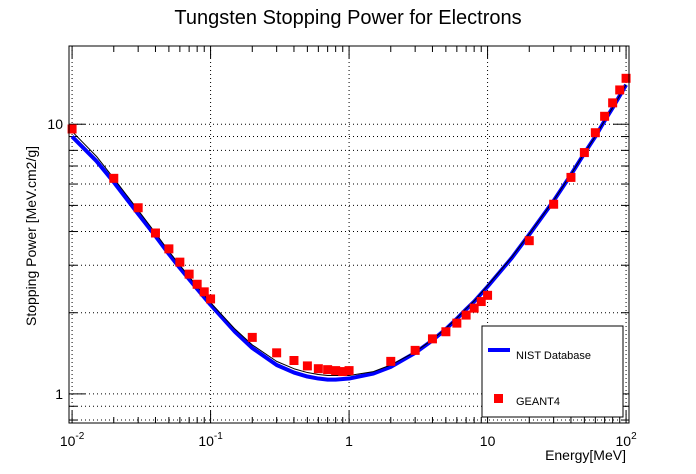 The height and width of the screenshot is (474, 696). What do you see at coordinates (72, 440) in the screenshot?
I see `x-tick-label: 10⁻²` at bounding box center [72, 440].